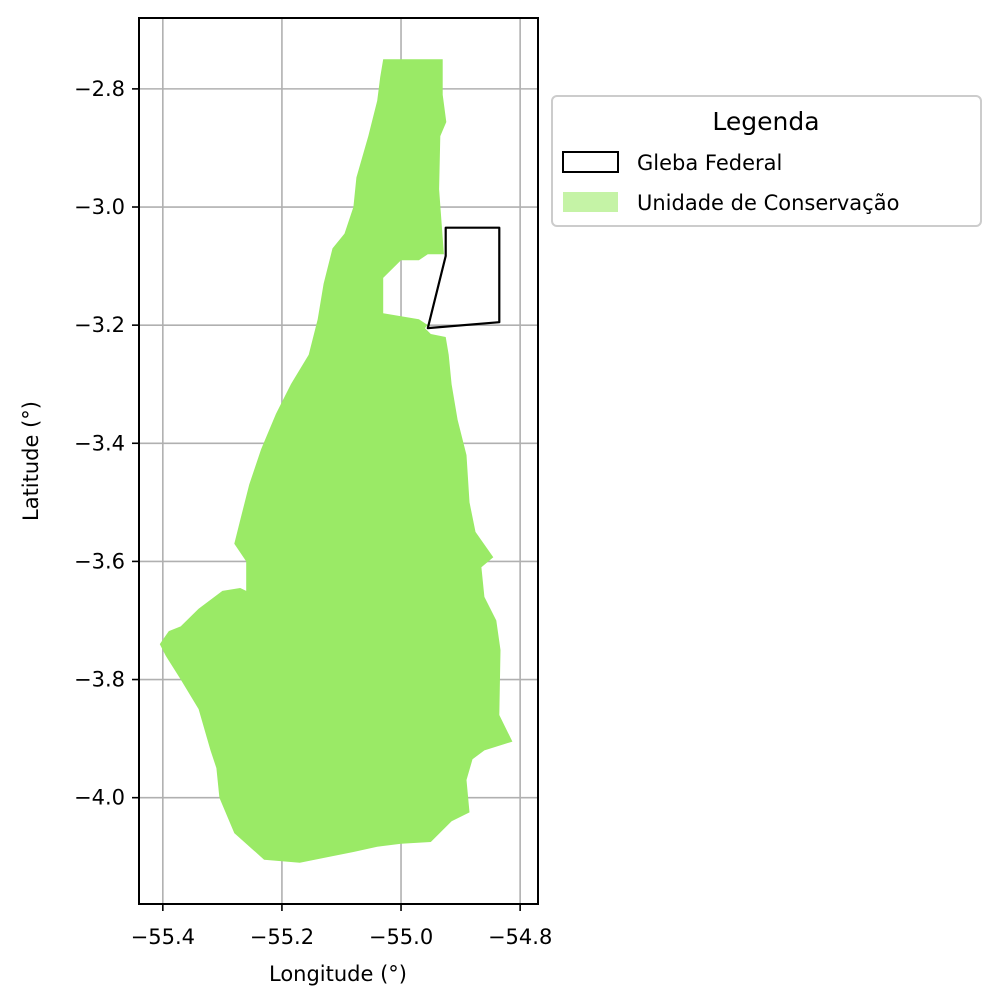 The height and width of the screenshot is (1006, 1000). I want to click on y-tick-label: −4.0, so click(99, 798).